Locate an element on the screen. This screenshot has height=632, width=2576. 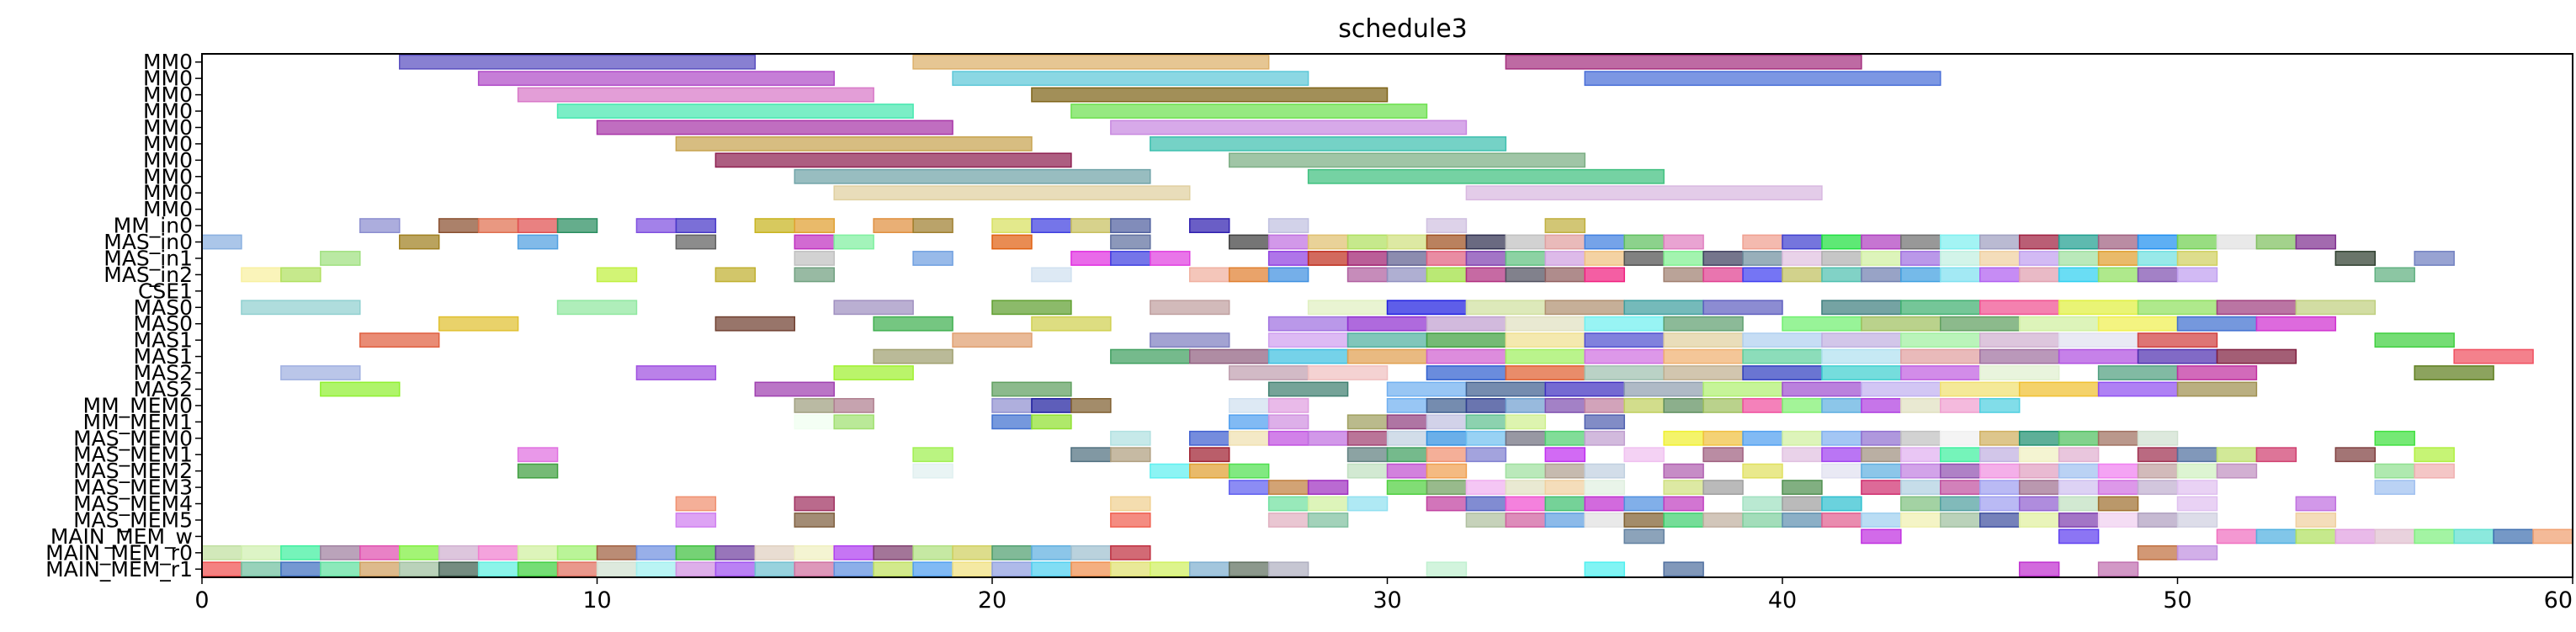
y-tick-label-15: MAS0 is located at coordinates (163, 307).